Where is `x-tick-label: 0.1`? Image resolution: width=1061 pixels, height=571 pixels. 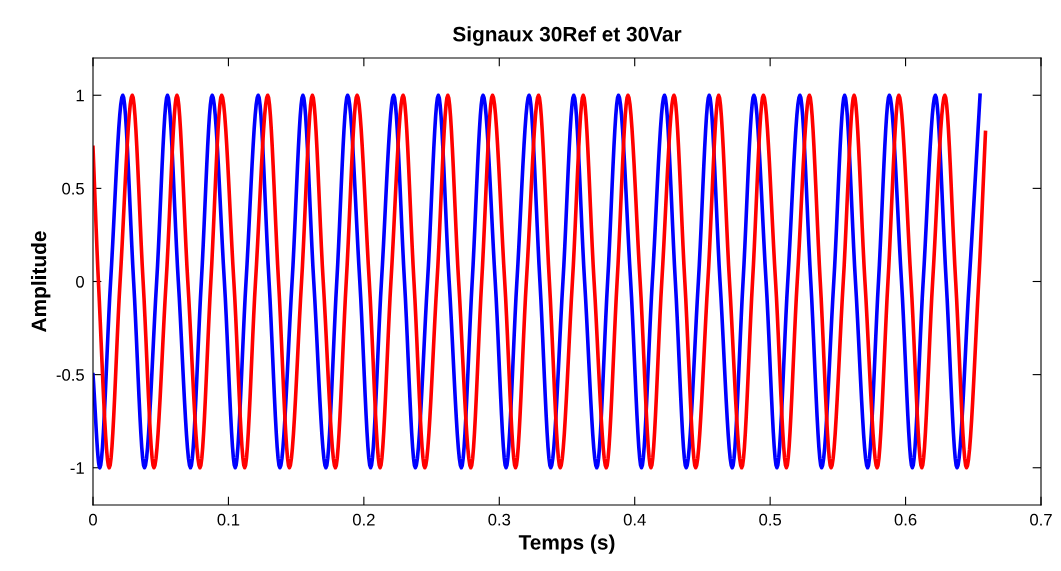 x-tick-label: 0.1 is located at coordinates (228, 519).